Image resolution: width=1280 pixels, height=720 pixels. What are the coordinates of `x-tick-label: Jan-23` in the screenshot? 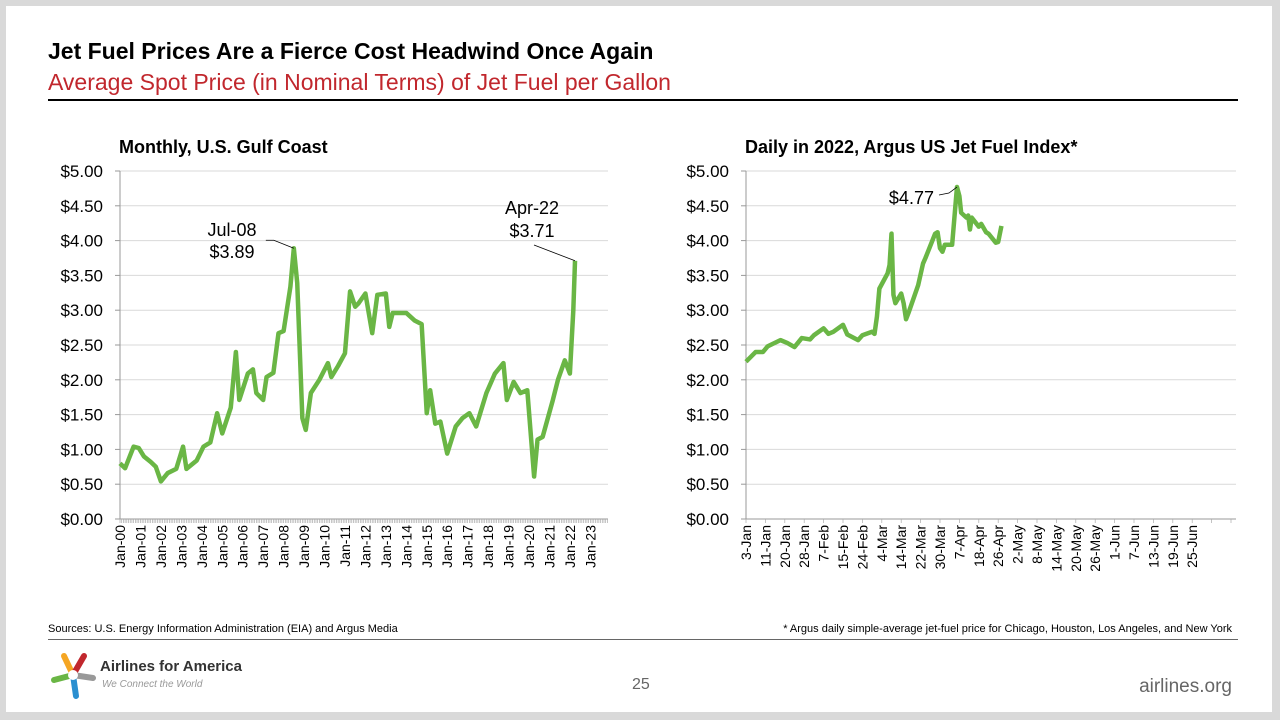 It's located at (590, 546).